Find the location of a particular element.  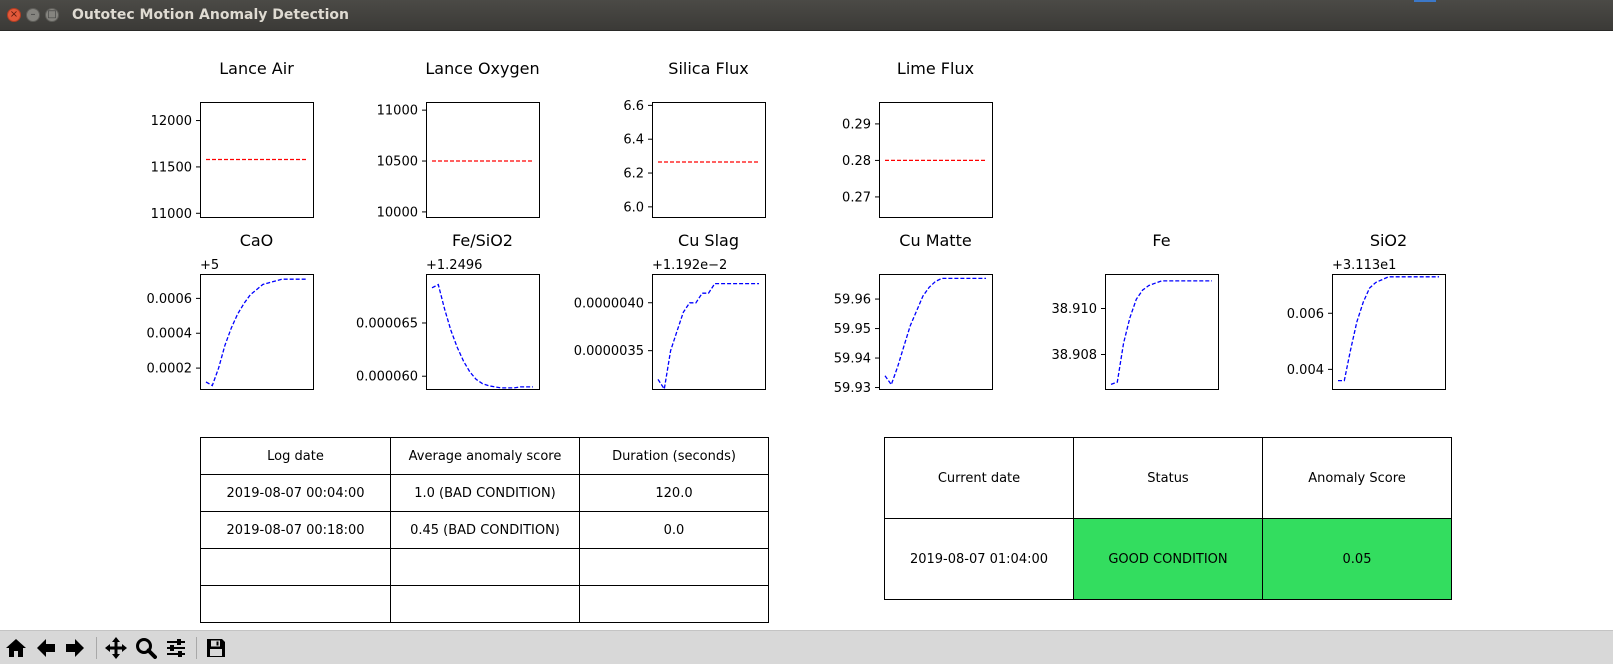

window-title: Outotec Motion Anomaly Detection is located at coordinates (210, 15).